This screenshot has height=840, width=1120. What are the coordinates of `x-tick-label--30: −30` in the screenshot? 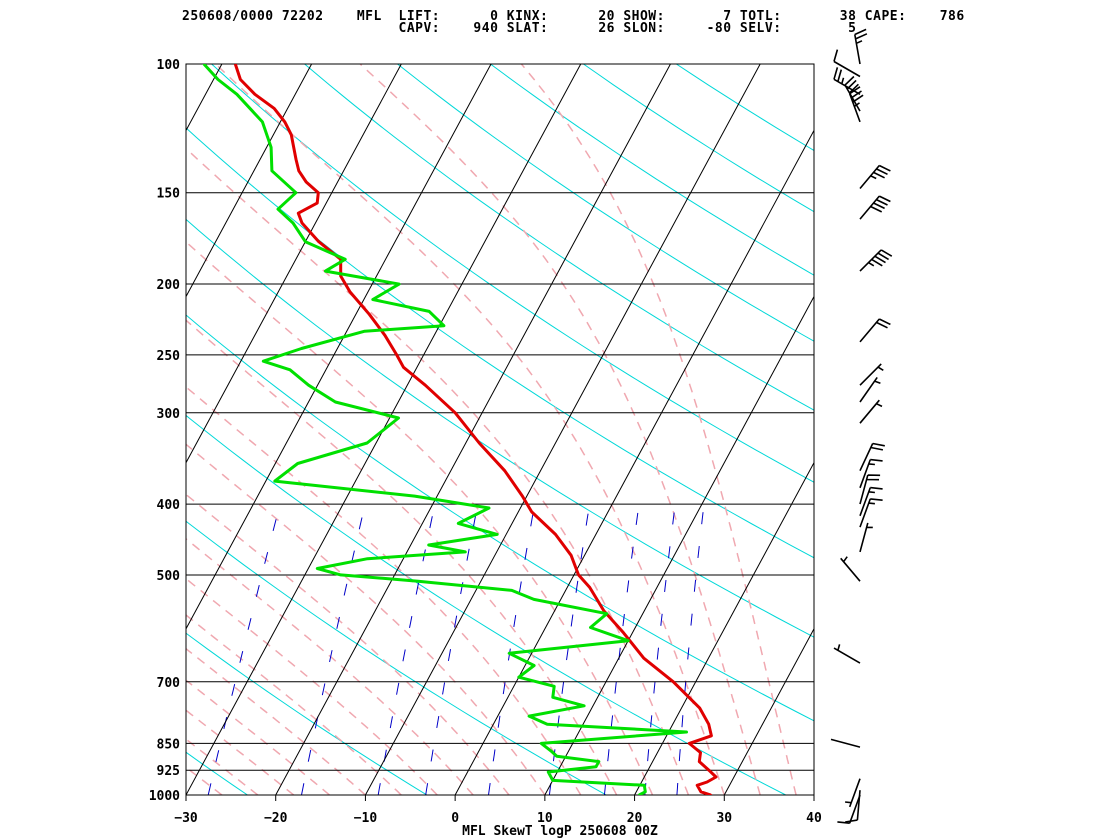 It's located at (186, 818).